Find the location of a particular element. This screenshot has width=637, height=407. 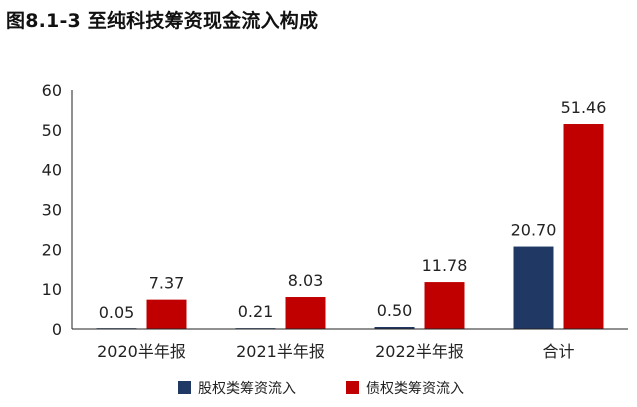

x-tick-label: 2022半年报 is located at coordinates (419, 351).